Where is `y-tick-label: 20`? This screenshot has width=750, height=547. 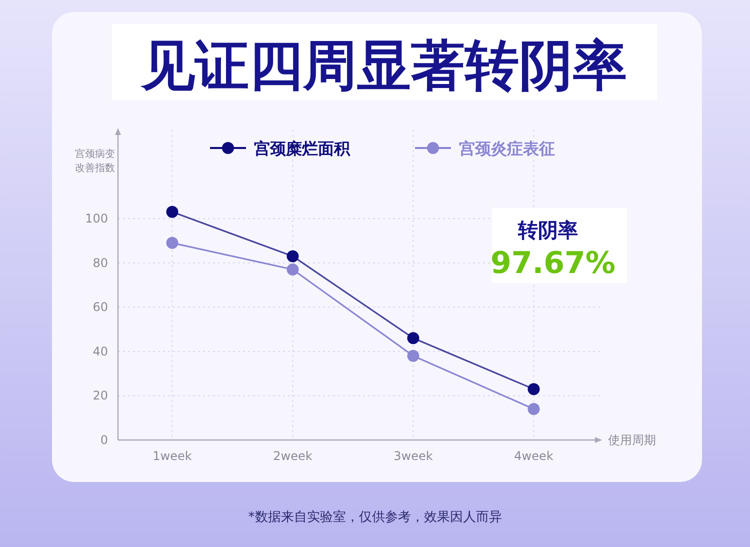
y-tick-label: 20 is located at coordinates (100, 395).